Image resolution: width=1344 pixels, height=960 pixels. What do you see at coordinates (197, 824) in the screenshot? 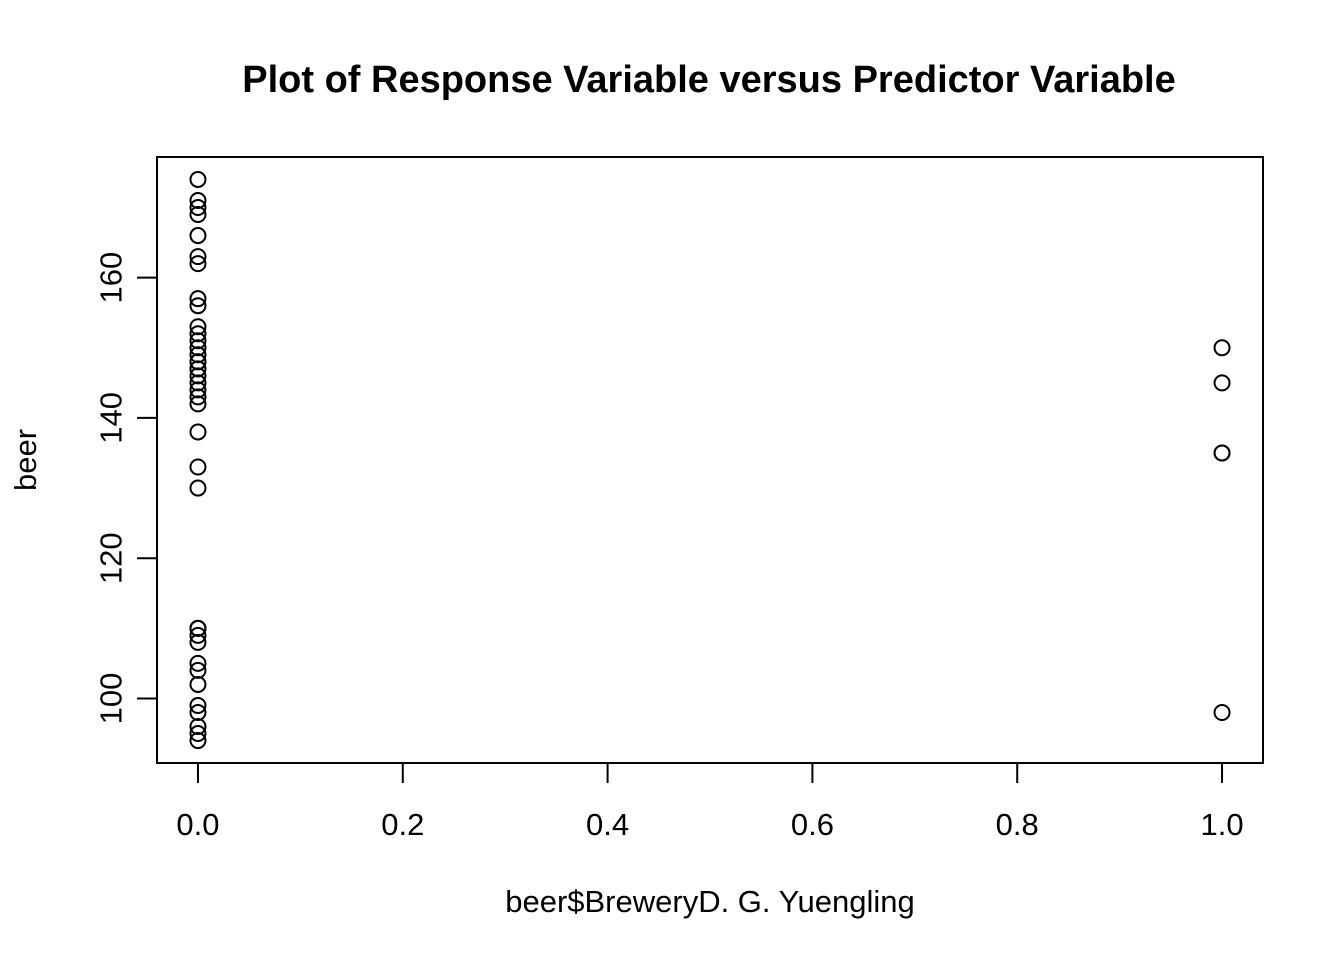
I see `x-tick-label: 0.0` at bounding box center [197, 824].